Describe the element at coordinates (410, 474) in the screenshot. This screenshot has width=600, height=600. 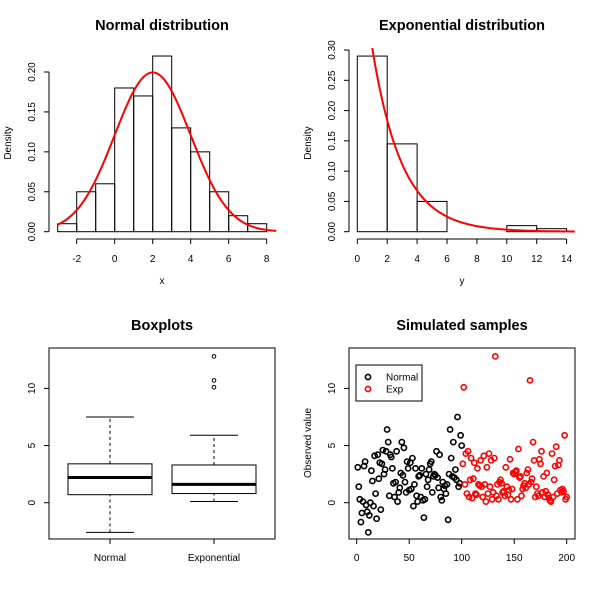
I see `series-normal` at that location.